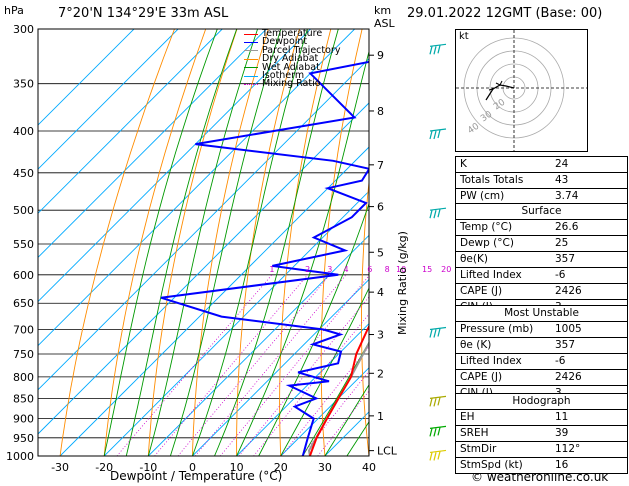  Describe the element at coordinates (521, 90) in the screenshot. I see `hodograph-plot` at that location.